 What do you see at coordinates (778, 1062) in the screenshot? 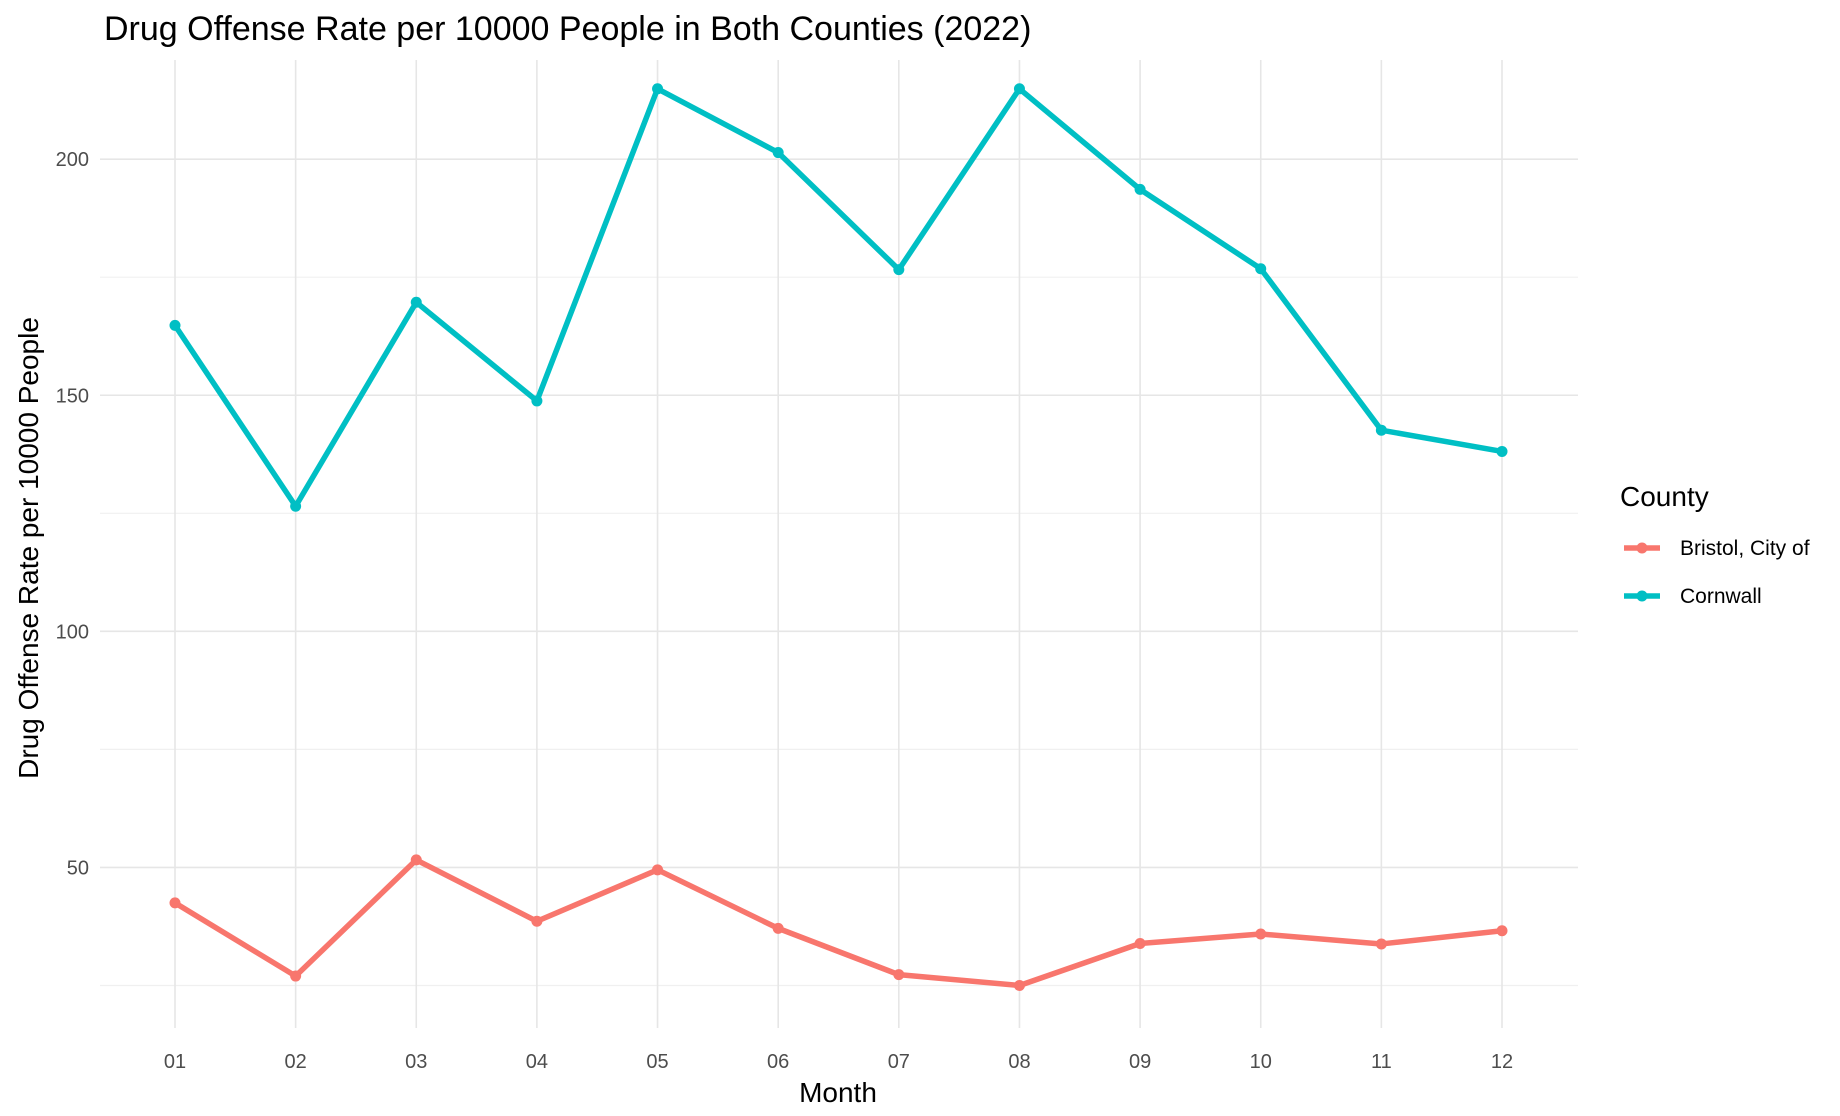
I see `x-tick-label: 06` at bounding box center [778, 1062].